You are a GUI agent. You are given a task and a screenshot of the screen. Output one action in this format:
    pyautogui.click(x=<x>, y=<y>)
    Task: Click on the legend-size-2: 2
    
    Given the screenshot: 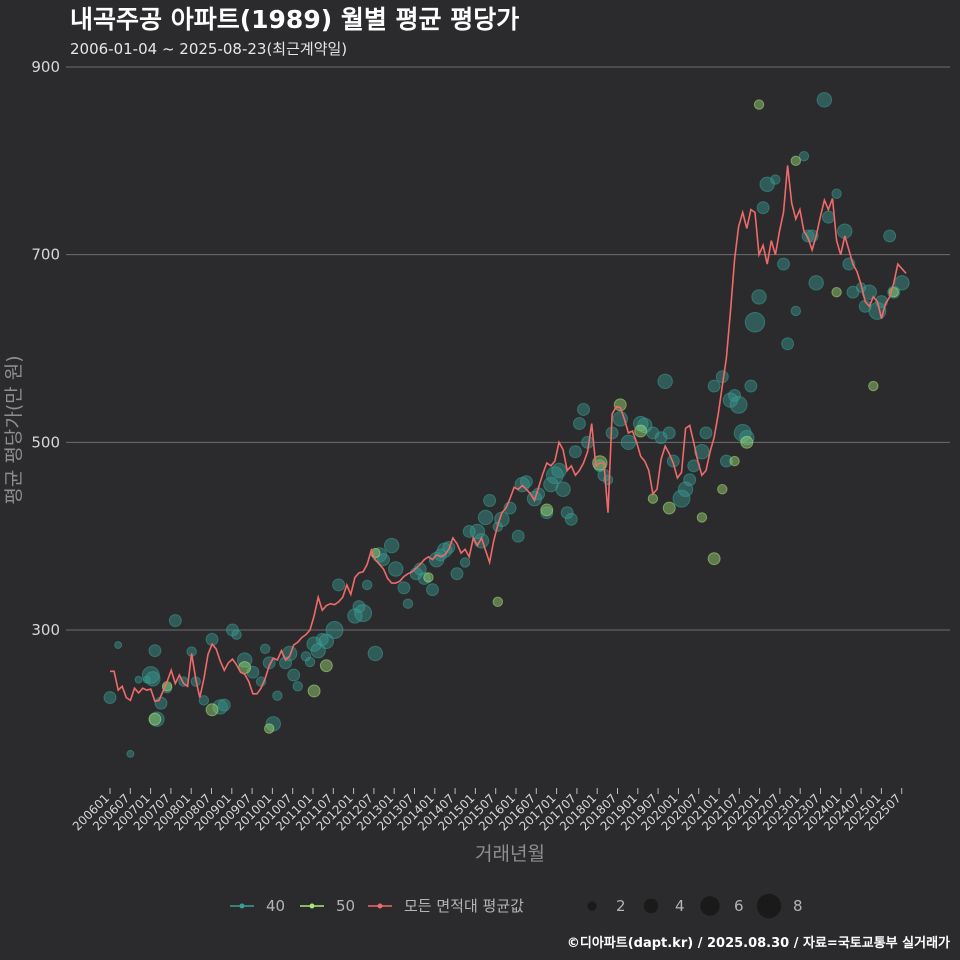 What is the action you would take?
    pyautogui.click(x=606, y=906)
    